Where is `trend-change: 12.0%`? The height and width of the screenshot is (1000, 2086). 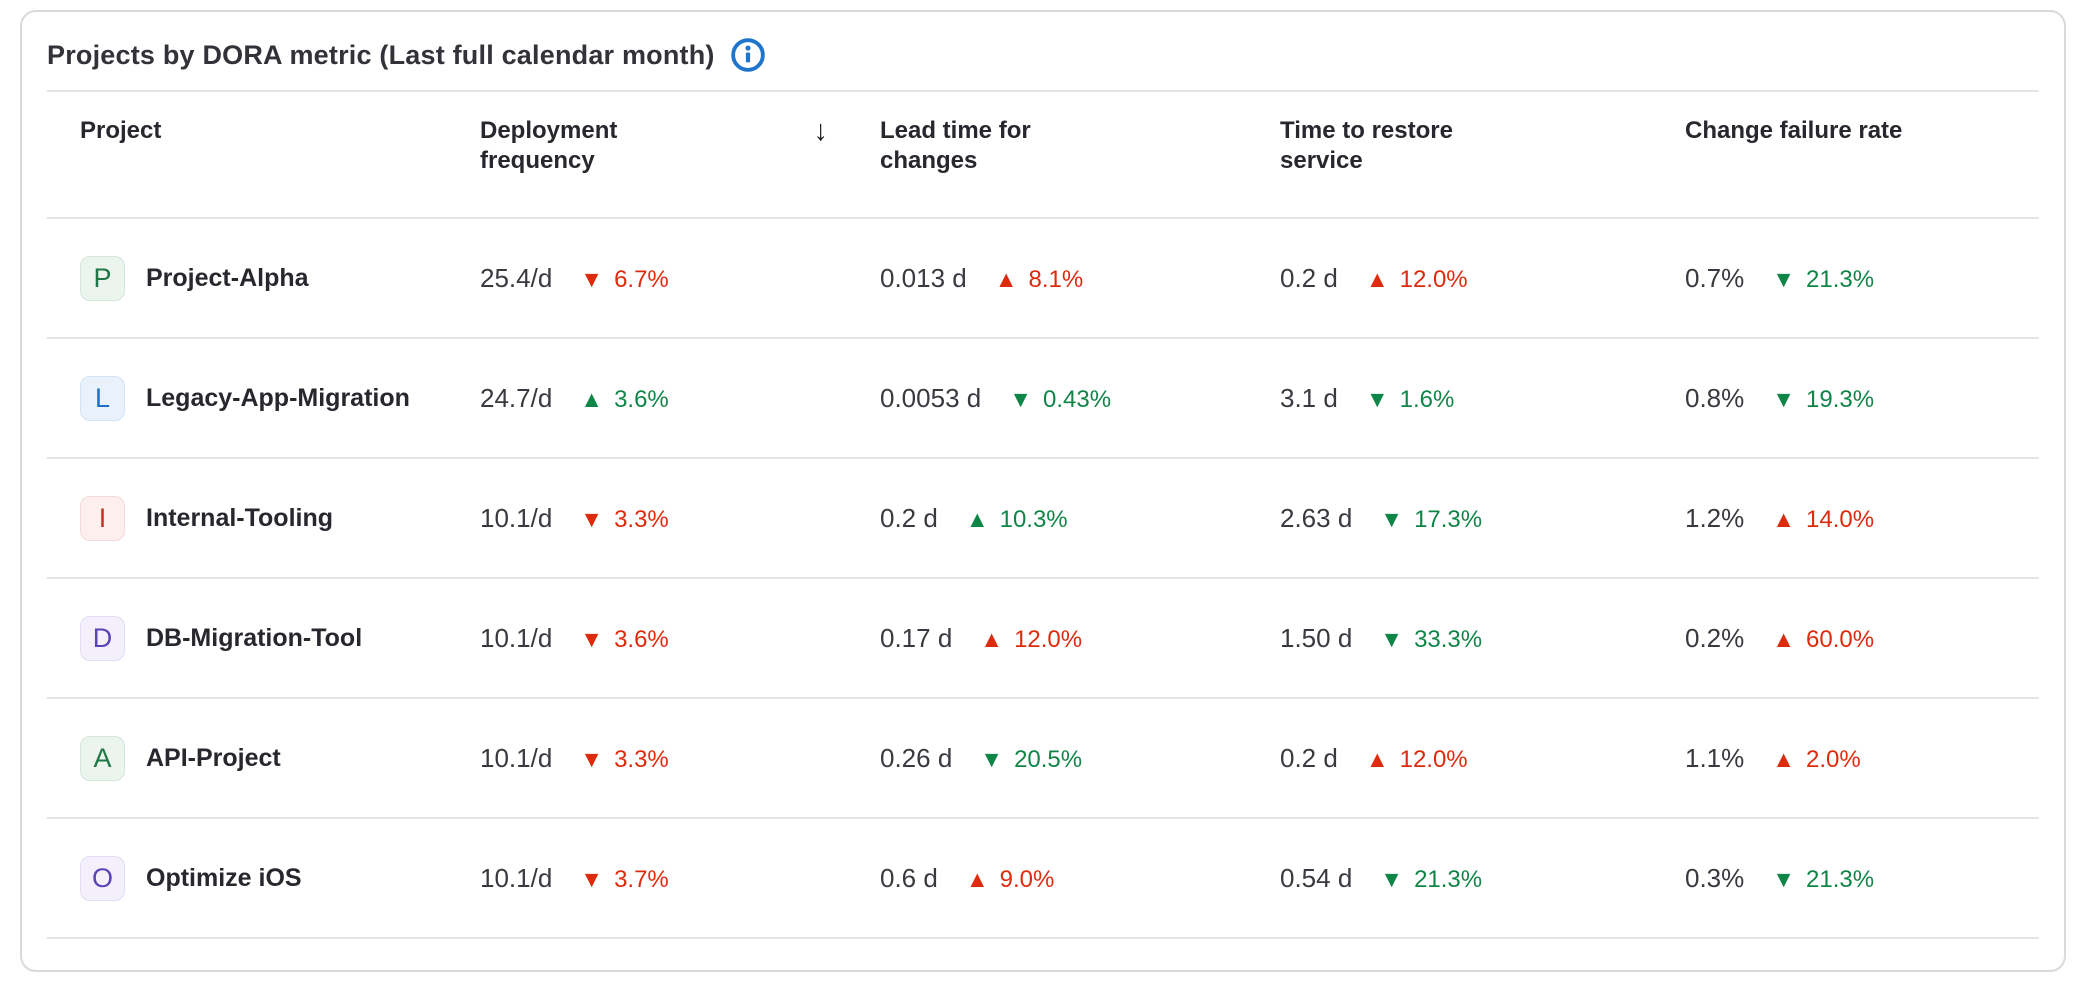 trend-change: 12.0% is located at coordinates (1433, 759).